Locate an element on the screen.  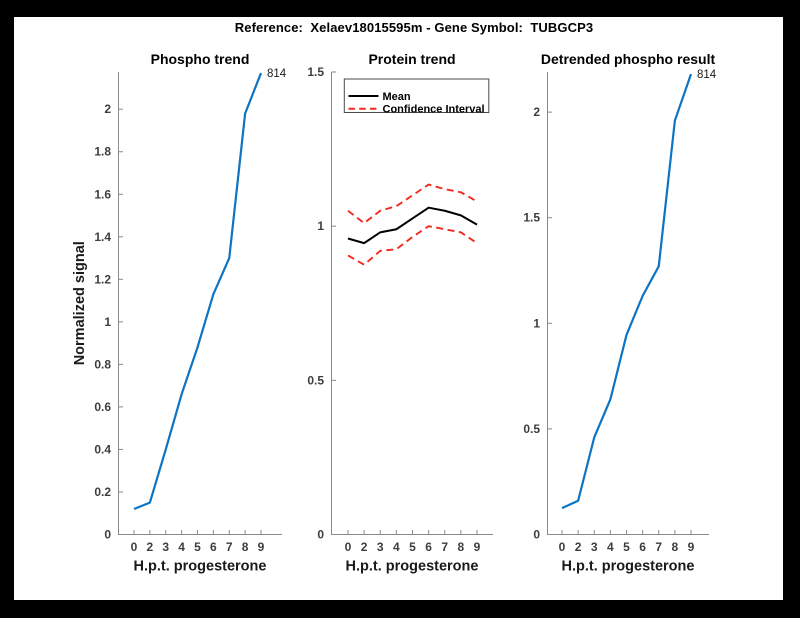
series-line-ci-lower is located at coordinates (412, 245).